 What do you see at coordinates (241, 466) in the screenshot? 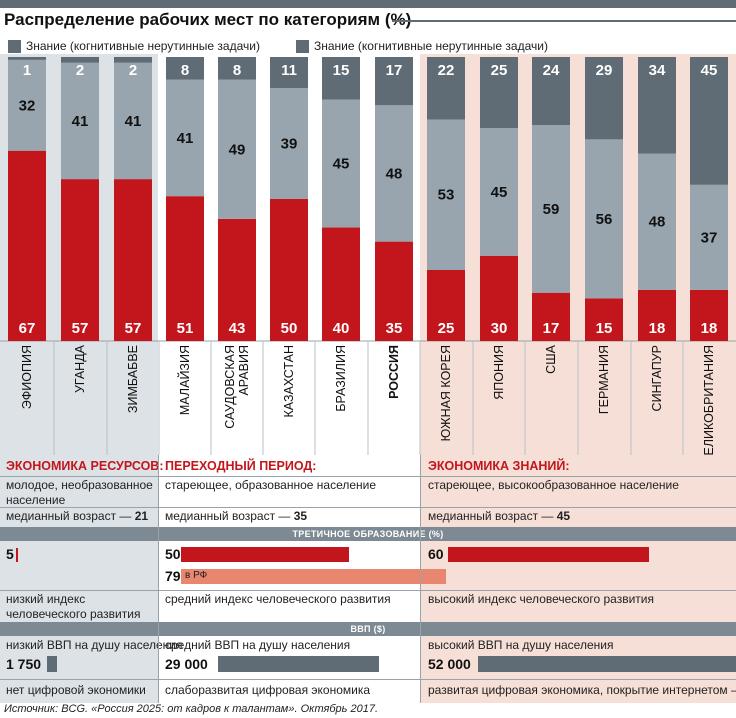
I see `group-title-transition: ПЕРЕХОДНЫЙ ПЕРИОД:` at bounding box center [241, 466].